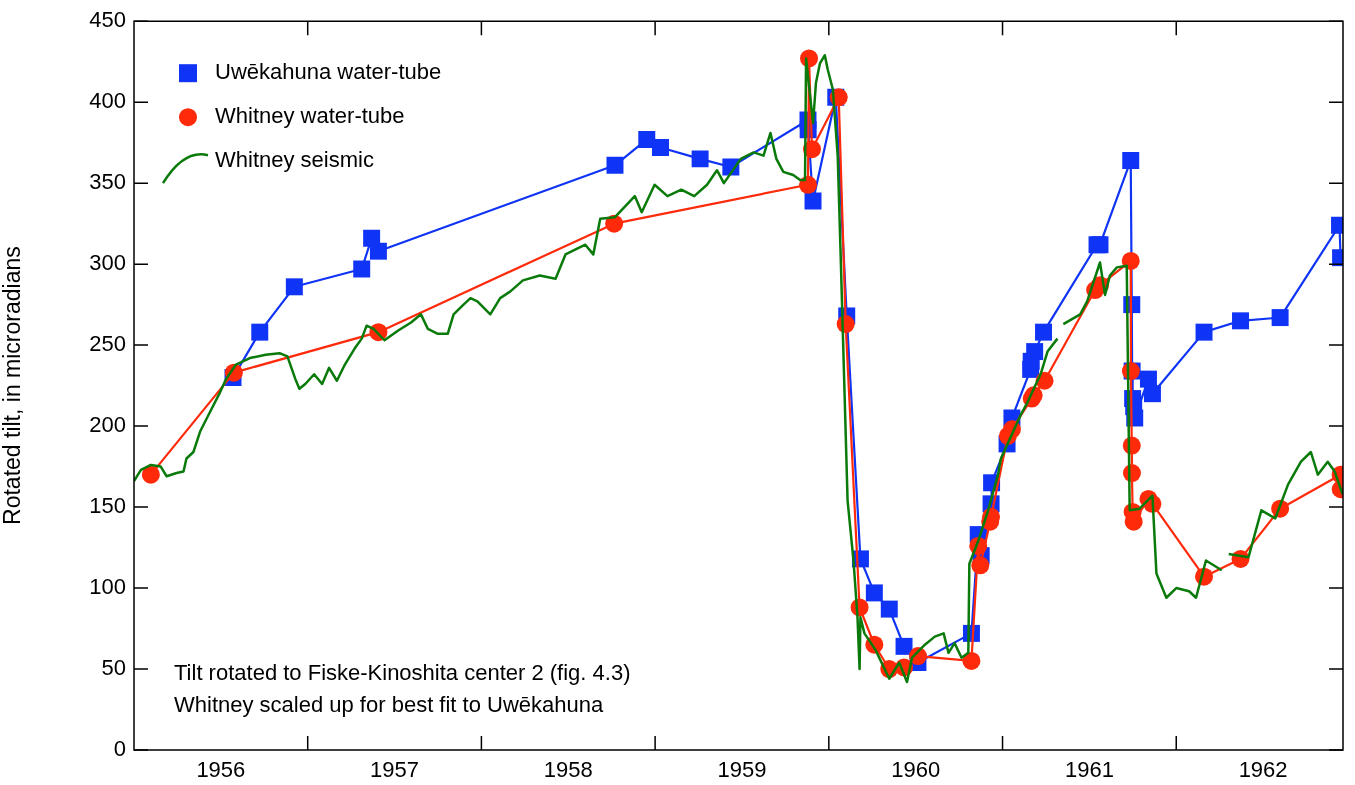  Describe the element at coordinates (568, 770) in the screenshot. I see `x-tick-label: 1958` at that location.